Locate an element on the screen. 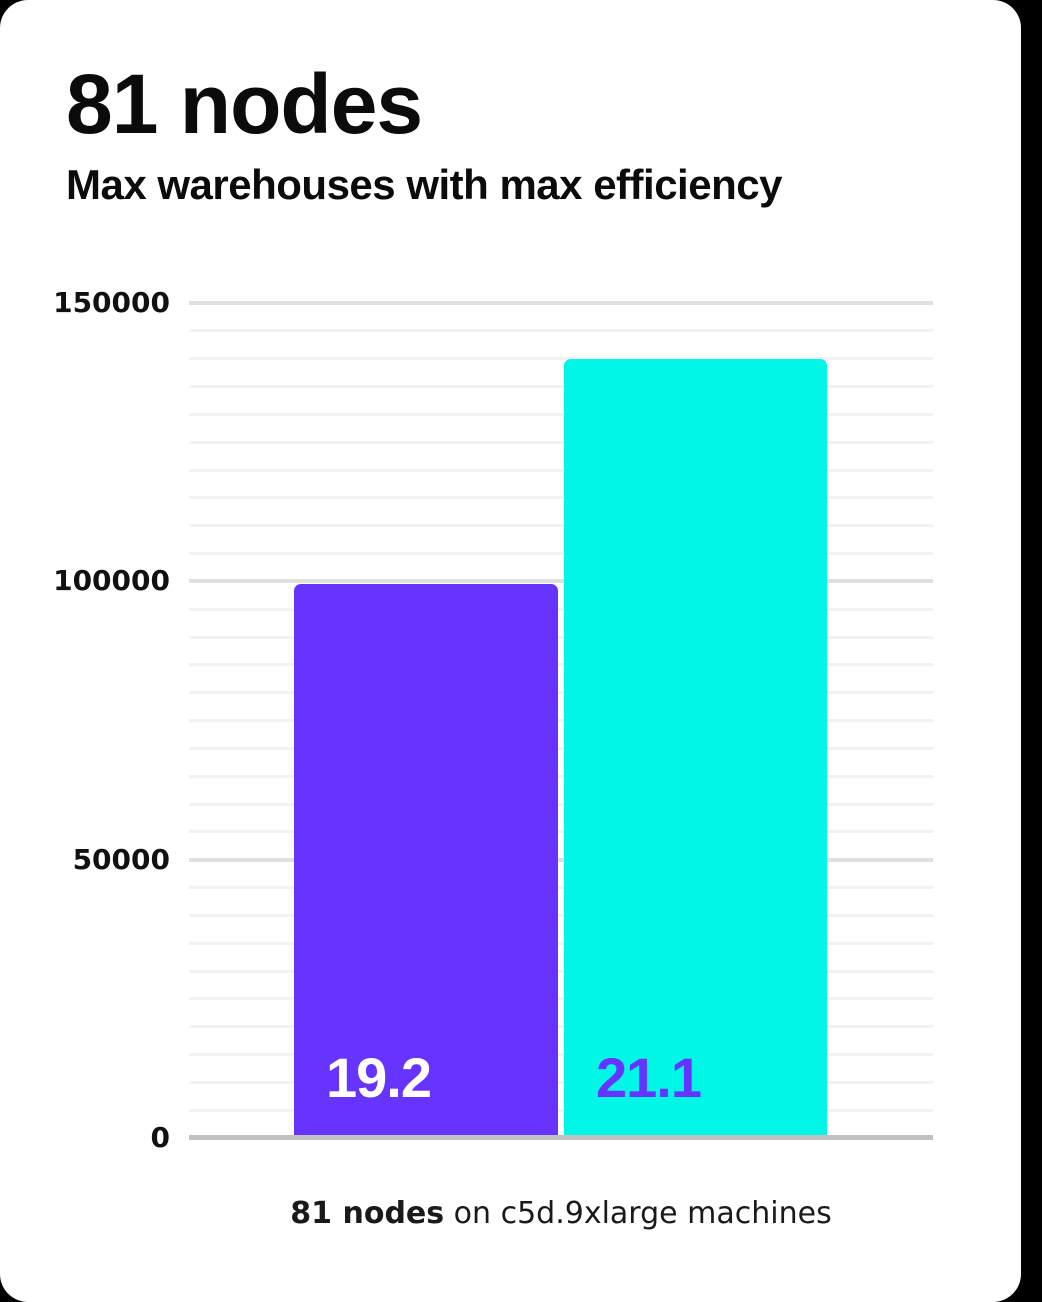 Image resolution: width=1042 pixels, height=1302 pixels. x-axis-baseline is located at coordinates (561, 1137).